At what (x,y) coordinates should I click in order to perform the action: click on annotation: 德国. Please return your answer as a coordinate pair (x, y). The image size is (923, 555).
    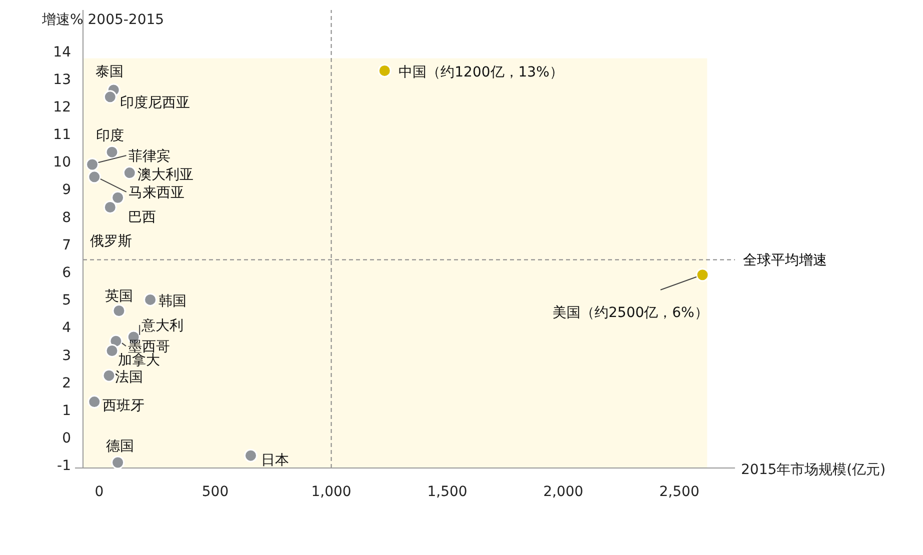
    Looking at the image, I should click on (120, 446).